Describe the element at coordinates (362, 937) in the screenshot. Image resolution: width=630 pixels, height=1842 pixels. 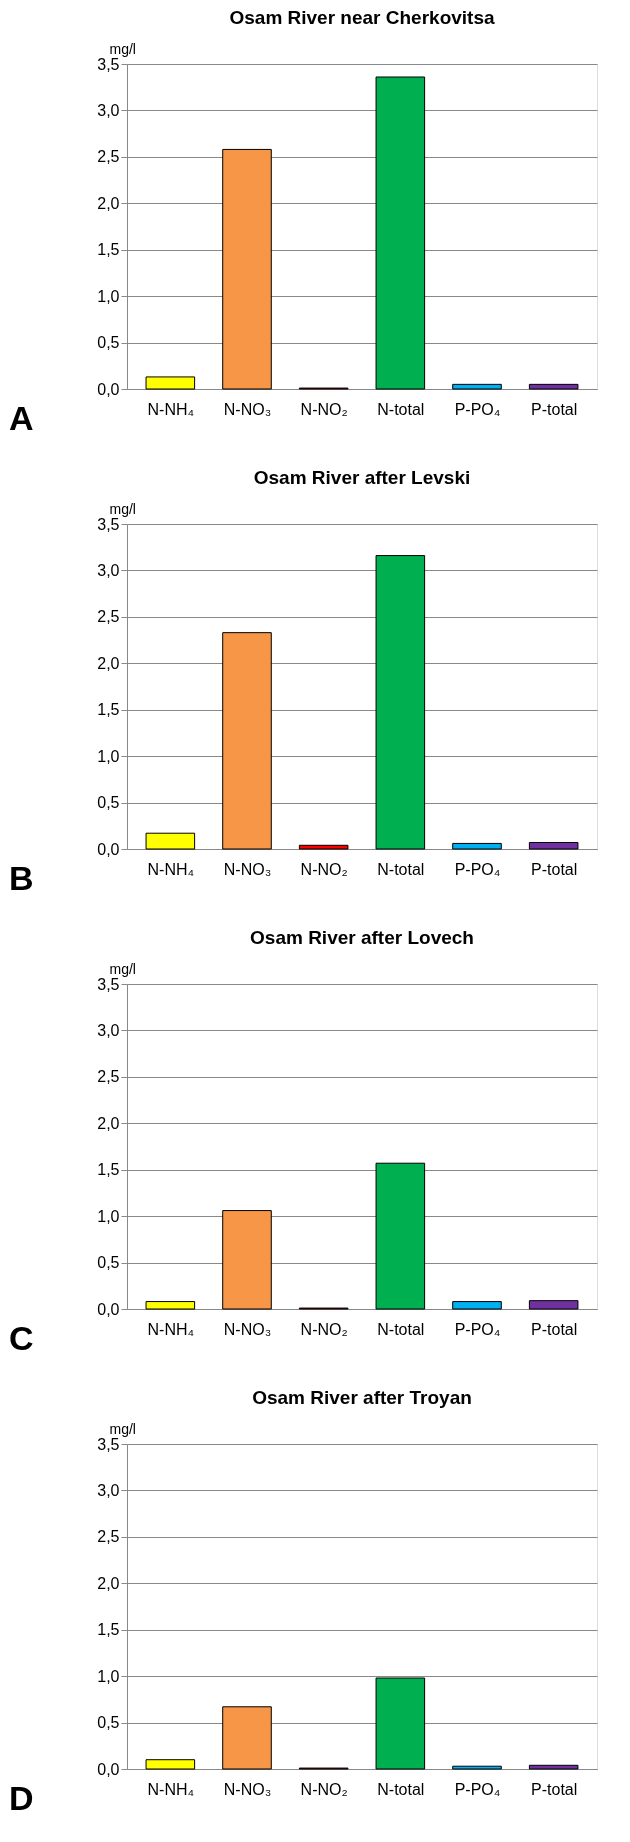
I see `chart-title: Osam River after Lovech` at that location.